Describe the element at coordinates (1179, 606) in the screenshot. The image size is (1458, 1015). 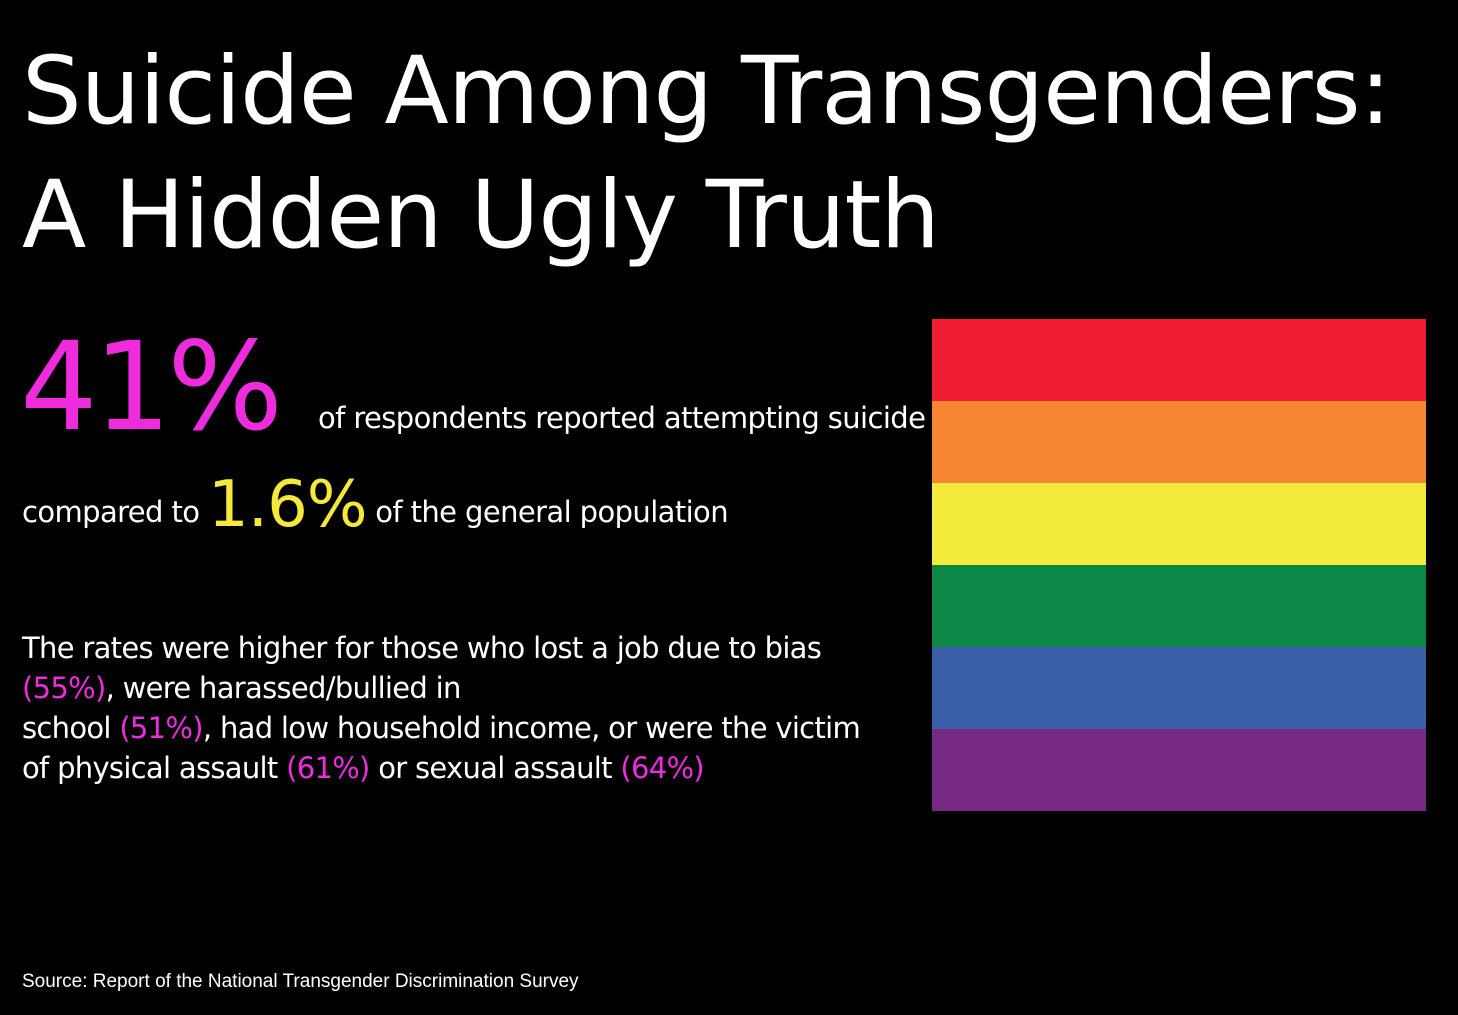
I see `flag-stripe-green` at that location.